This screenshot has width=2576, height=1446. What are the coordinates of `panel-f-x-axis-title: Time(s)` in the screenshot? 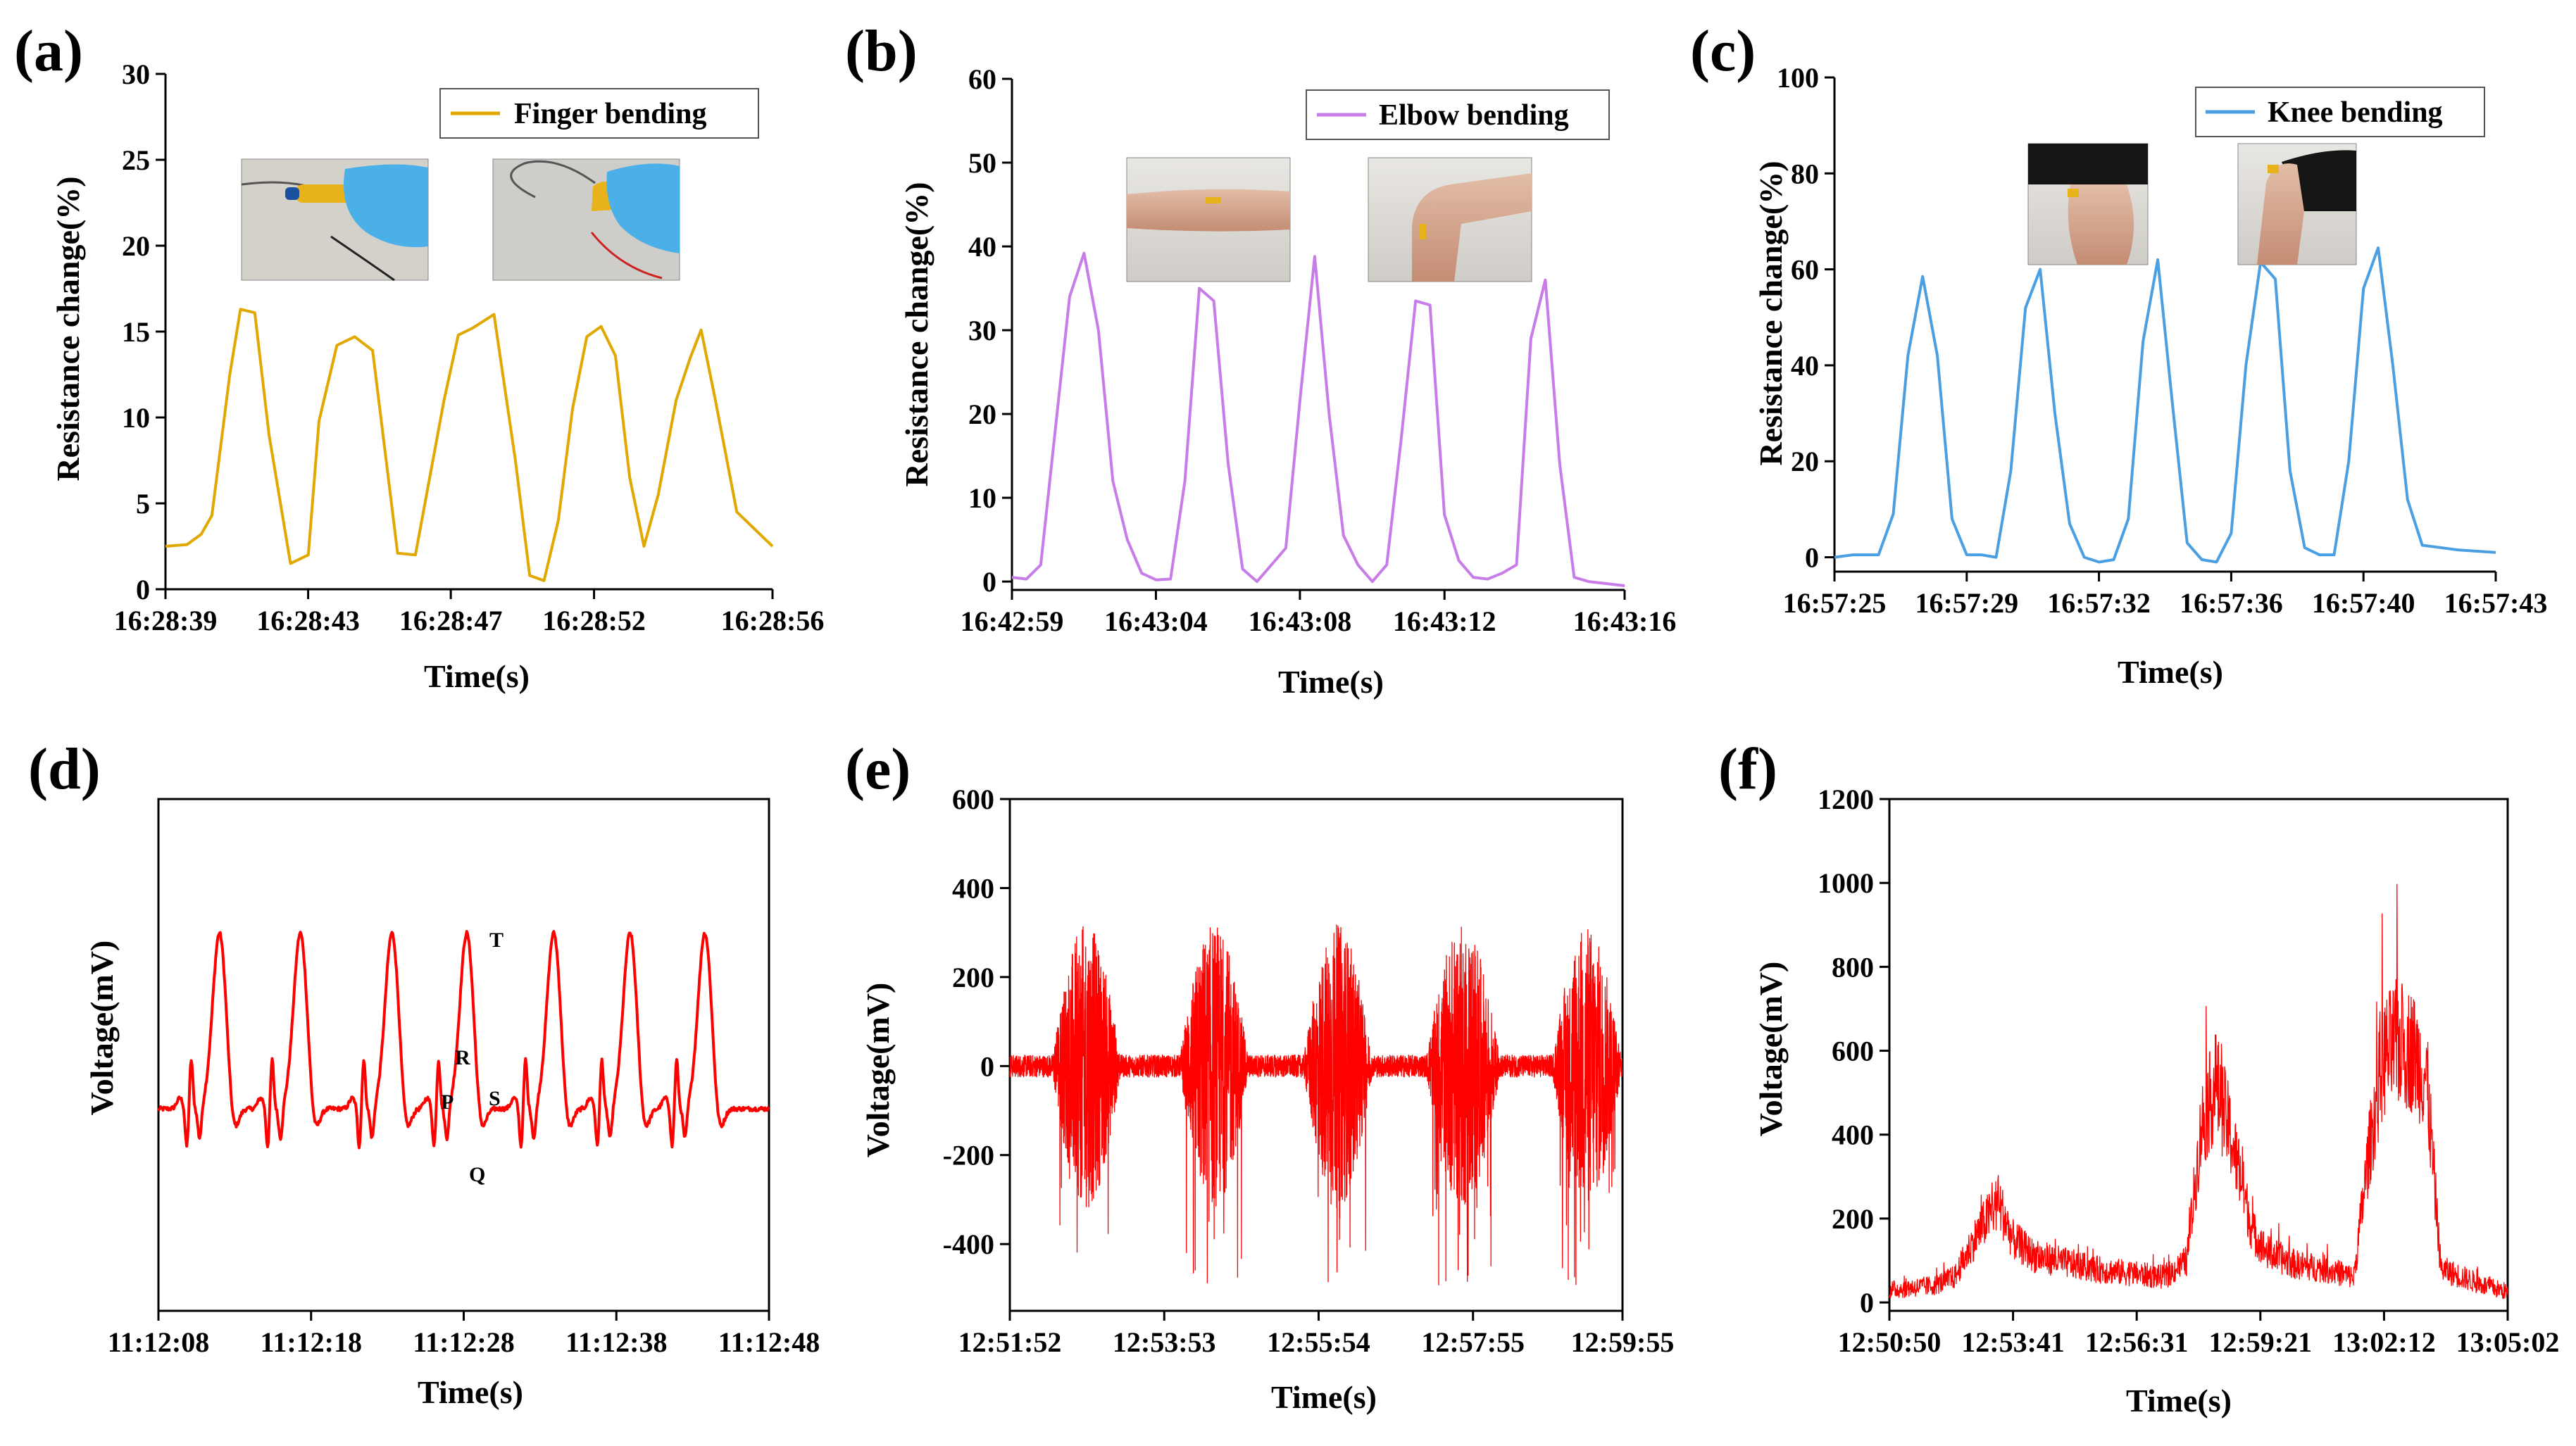 It's located at (2179, 1401).